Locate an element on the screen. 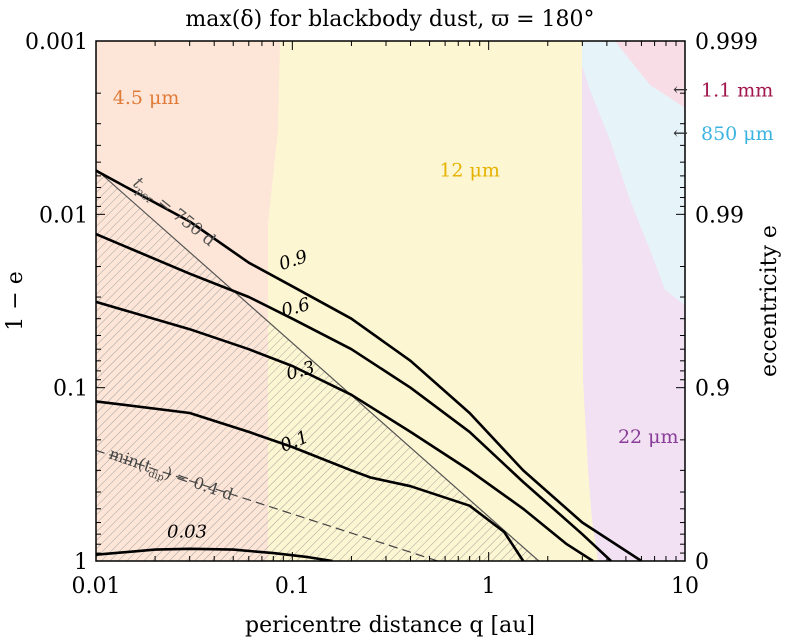 Image resolution: width=789 pixels, height=642 pixels. contour-0.1 is located at coordinates (310, 480).